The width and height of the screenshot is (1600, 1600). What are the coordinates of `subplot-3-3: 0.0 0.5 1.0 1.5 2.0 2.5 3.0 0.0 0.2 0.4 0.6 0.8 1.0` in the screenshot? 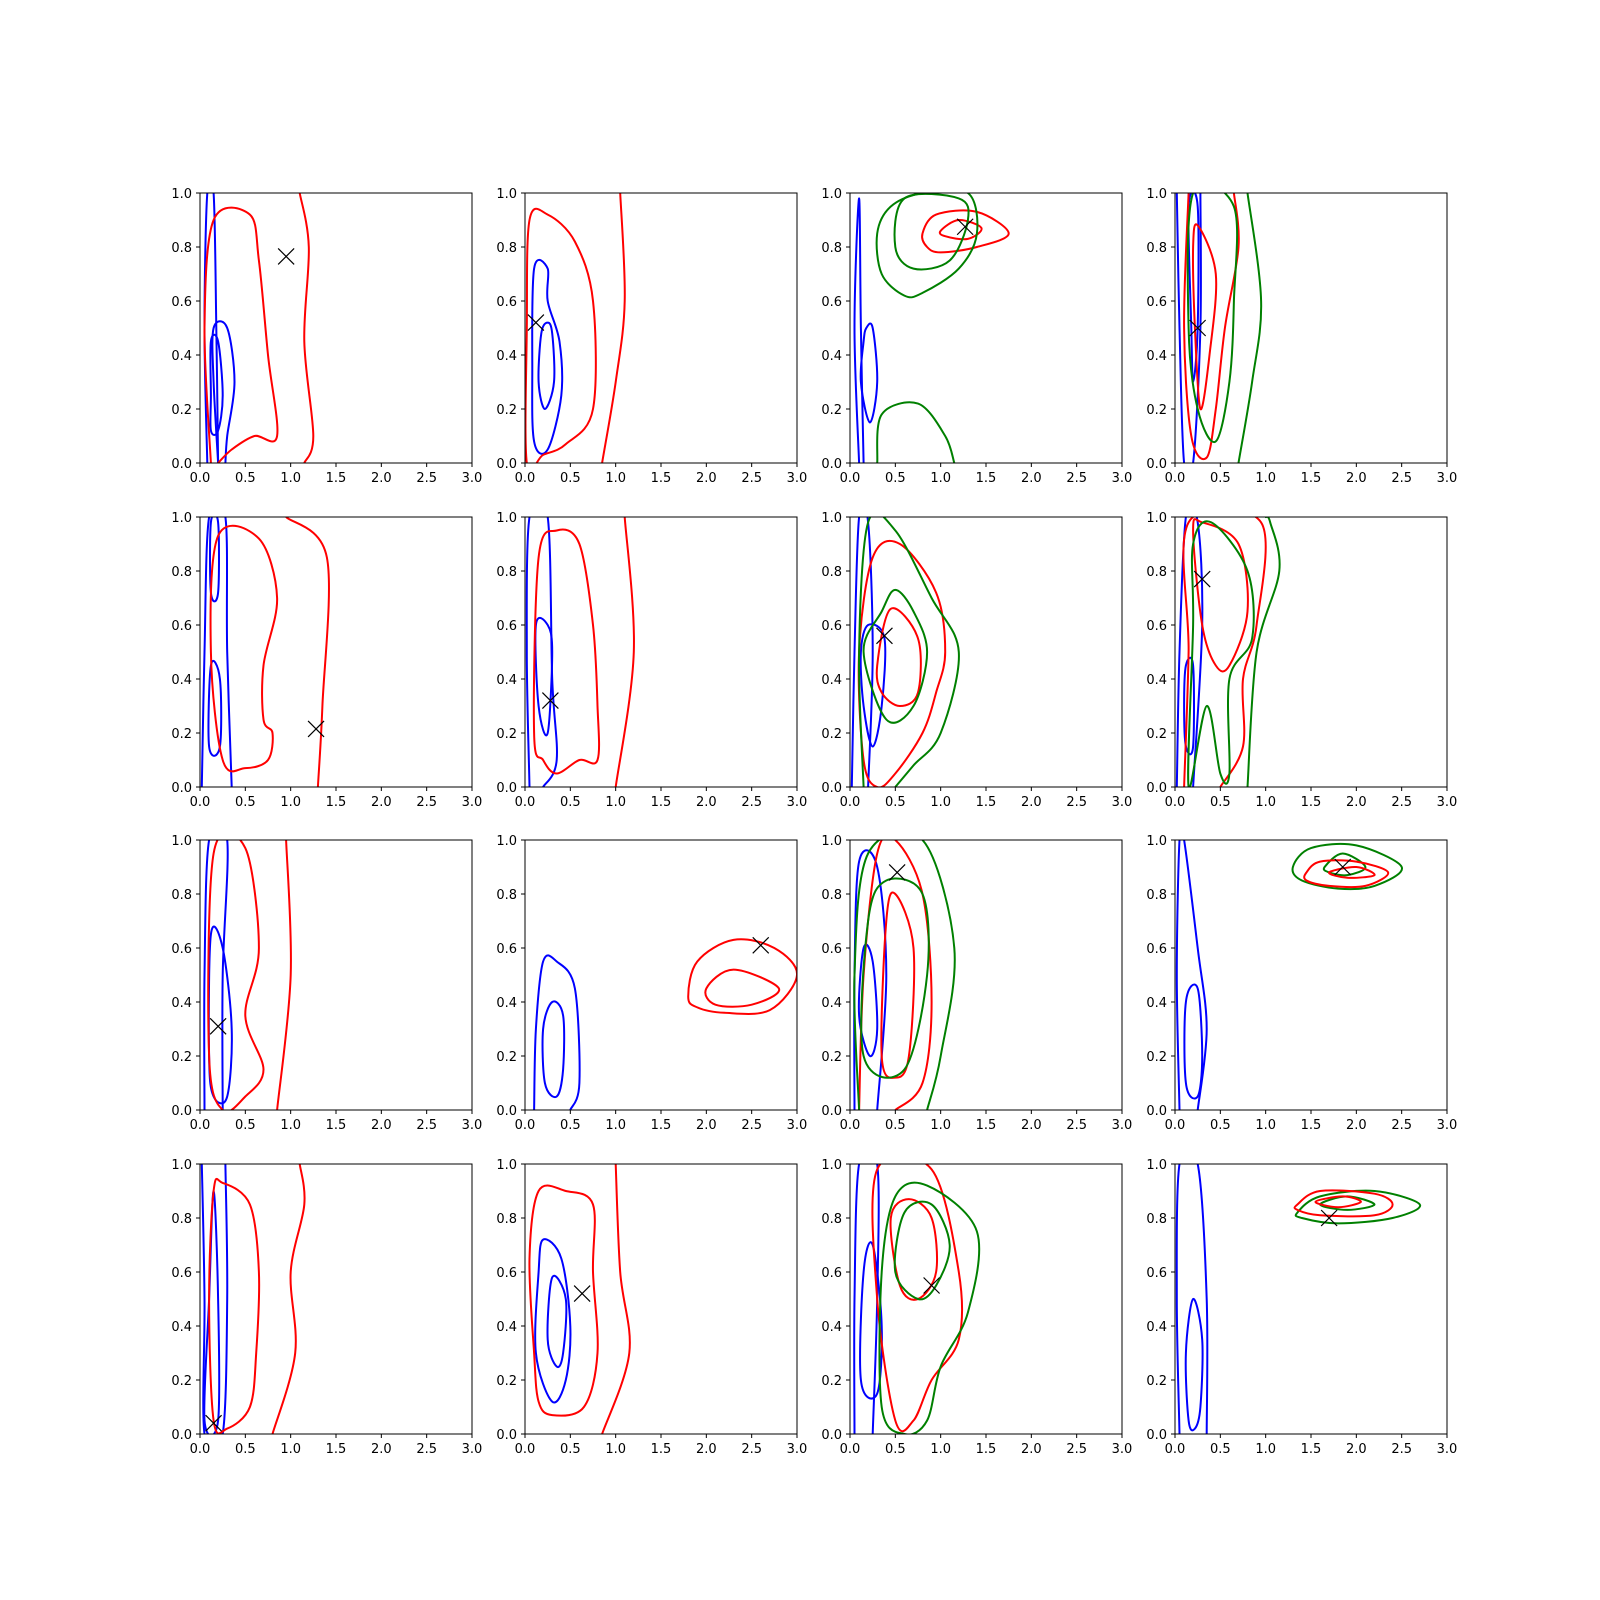 It's located at (976, 983).